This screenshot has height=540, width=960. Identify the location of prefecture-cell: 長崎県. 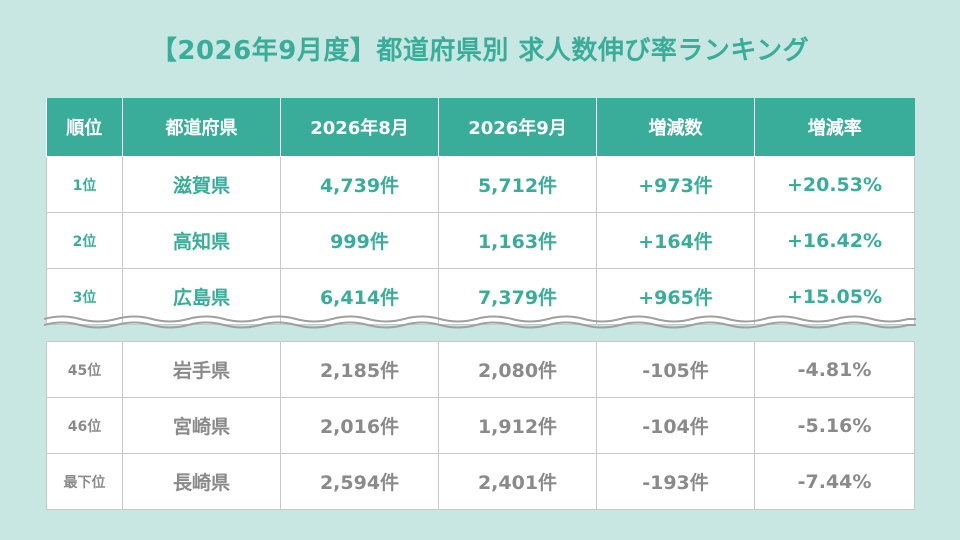
(201, 481).